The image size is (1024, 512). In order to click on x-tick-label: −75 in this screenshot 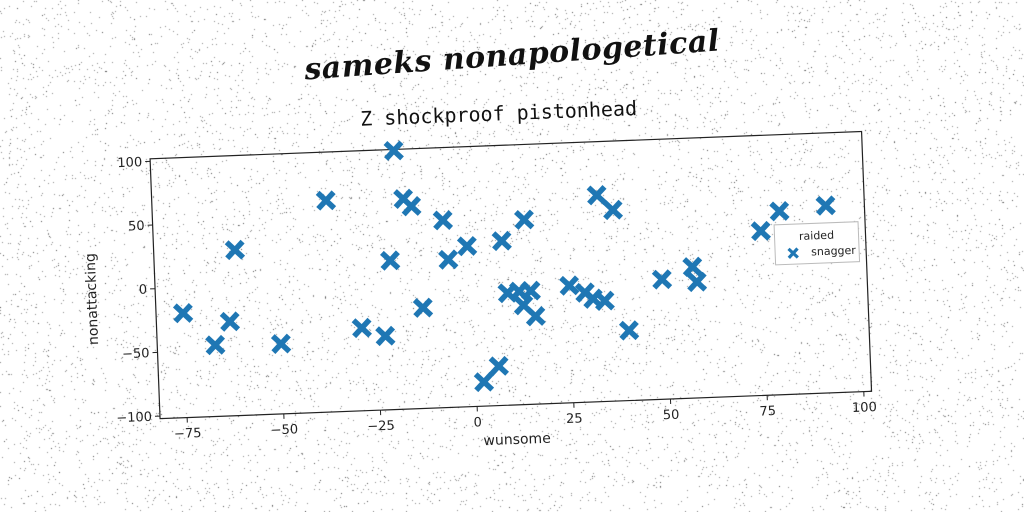, I will do `click(188, 434)`.